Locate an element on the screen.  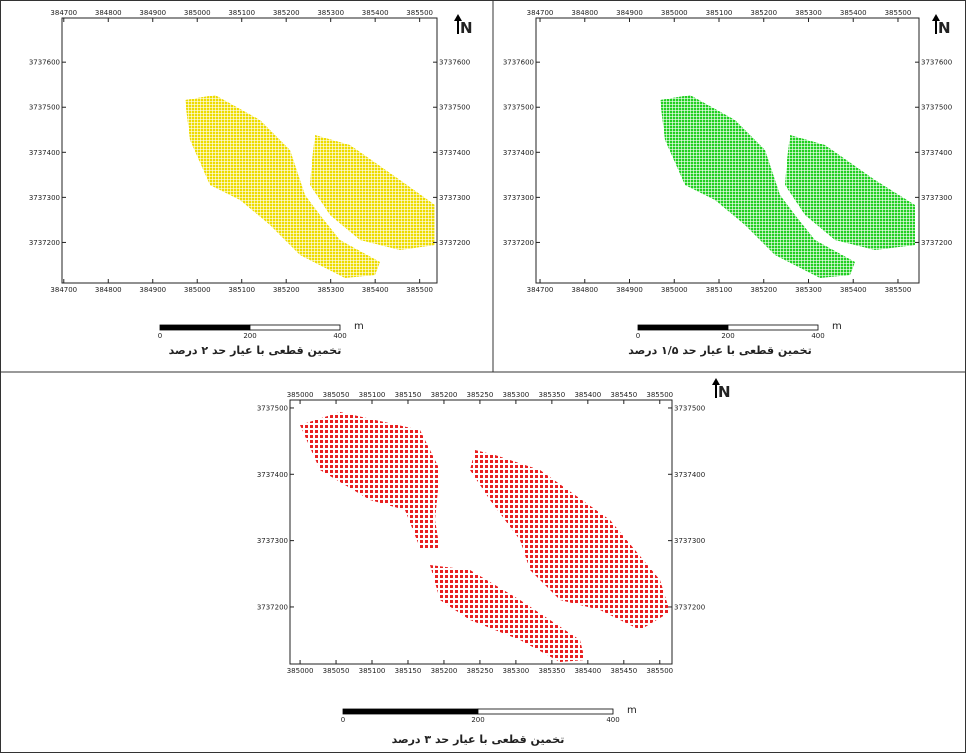
deposit-red is located at coordinates (485, 537).